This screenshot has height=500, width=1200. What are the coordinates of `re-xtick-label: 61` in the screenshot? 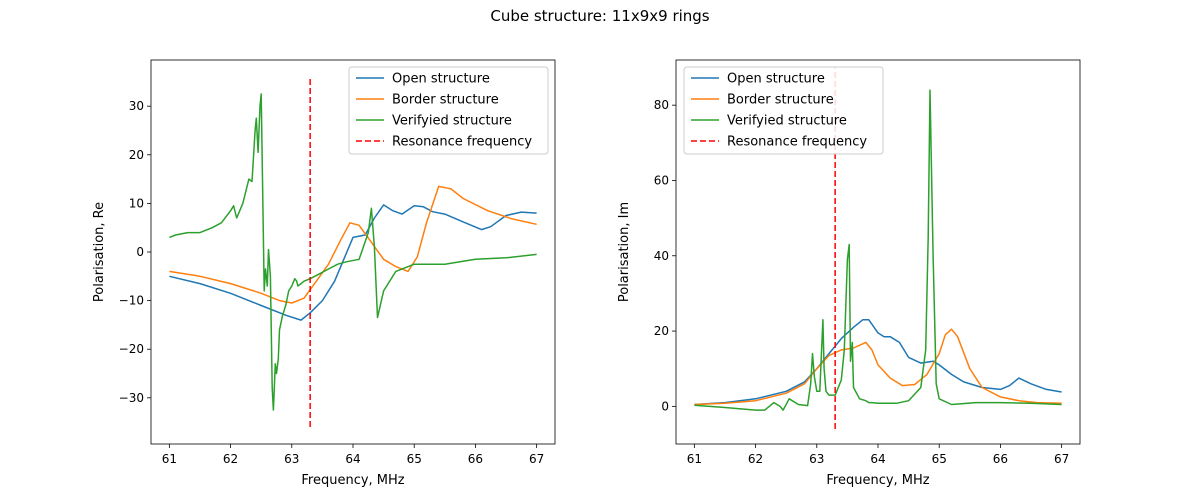 It's located at (169, 459).